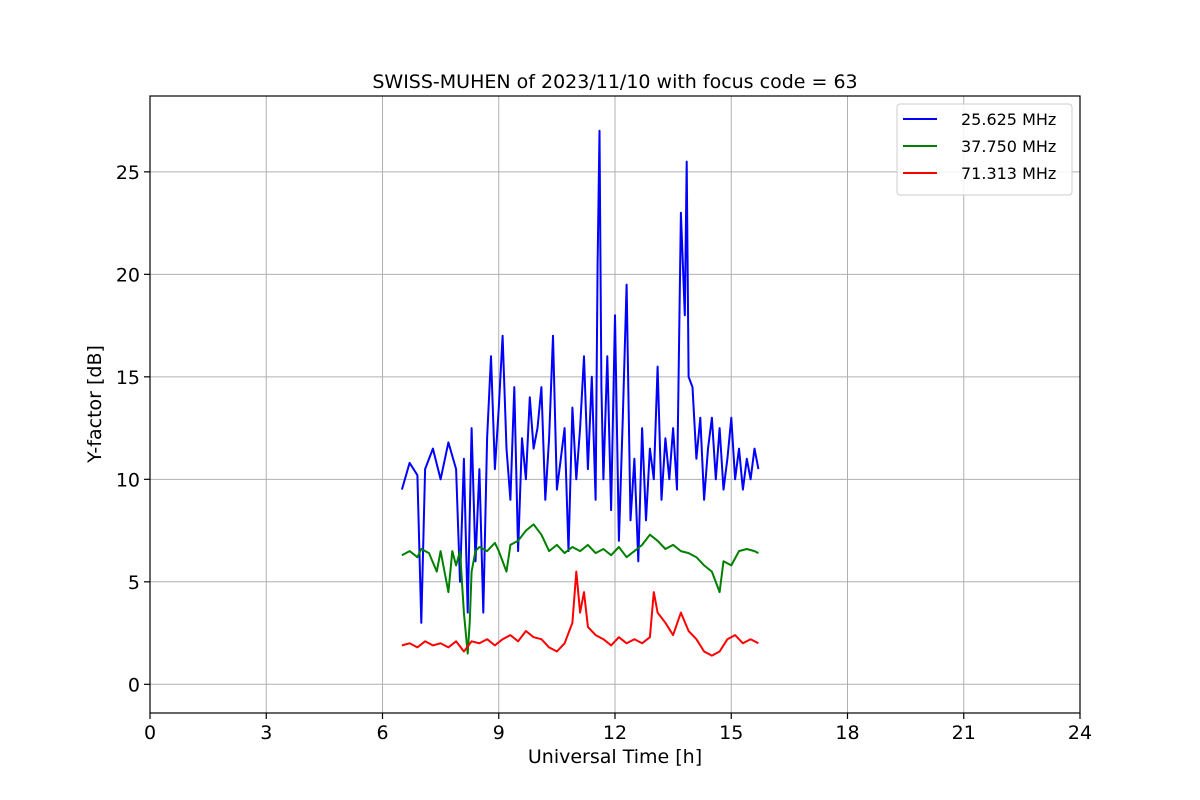 This screenshot has width=1200, height=800. I want to click on y-tick-label: 20, so click(128, 275).